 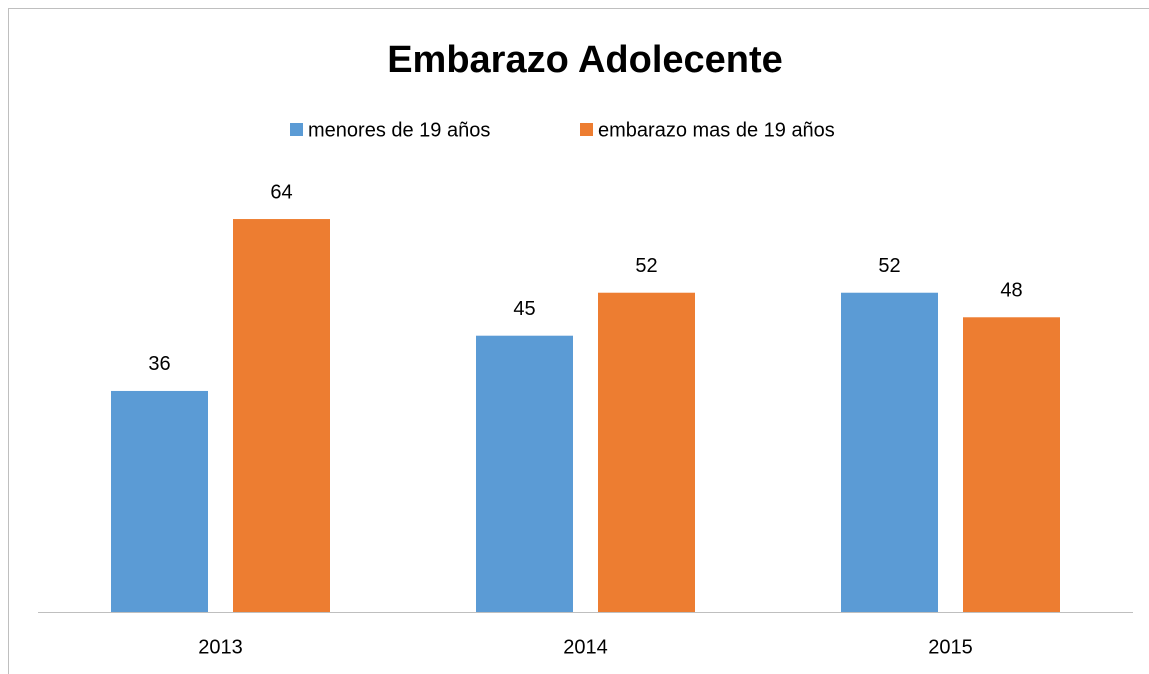 I want to click on legend-label: embarazo mas de 19 años, so click(x=716, y=130).